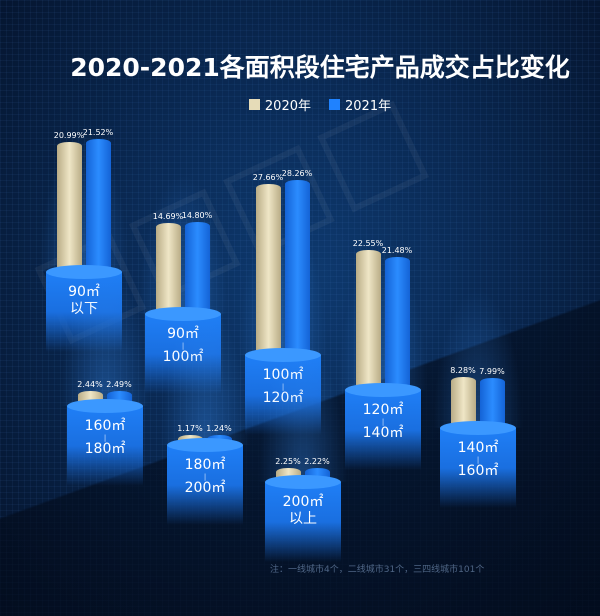 Image resolution: width=600 pixels, height=616 pixels. I want to click on value-label-2020-2: 27.66%, so click(268, 177).